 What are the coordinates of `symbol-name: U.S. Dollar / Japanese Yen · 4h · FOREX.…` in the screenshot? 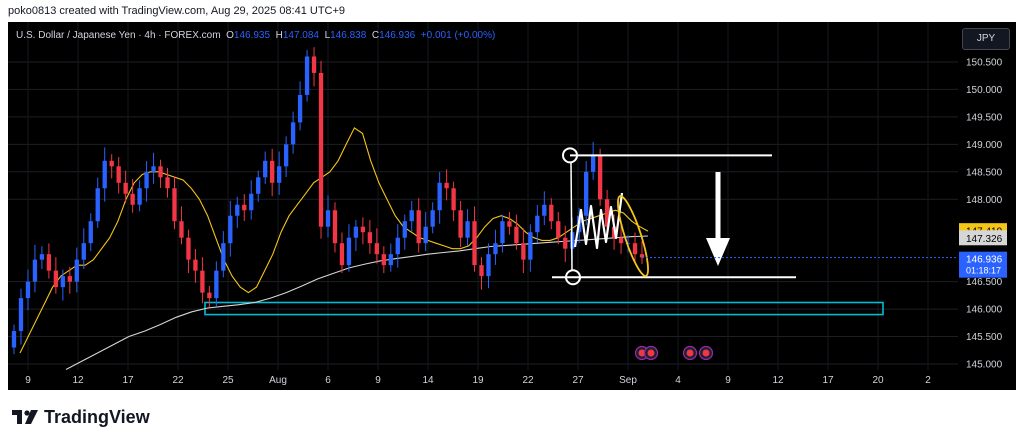 It's located at (118, 35).